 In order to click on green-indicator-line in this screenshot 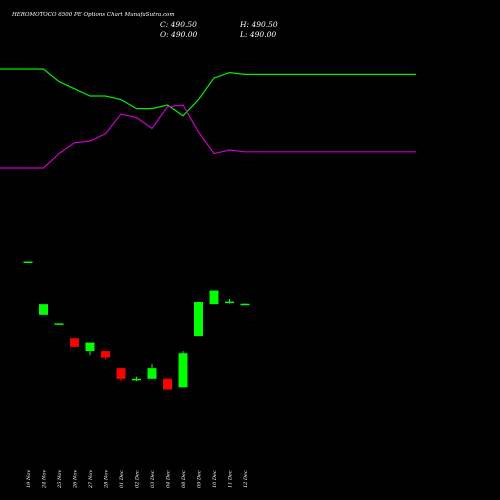, I will do `click(208, 92)`.